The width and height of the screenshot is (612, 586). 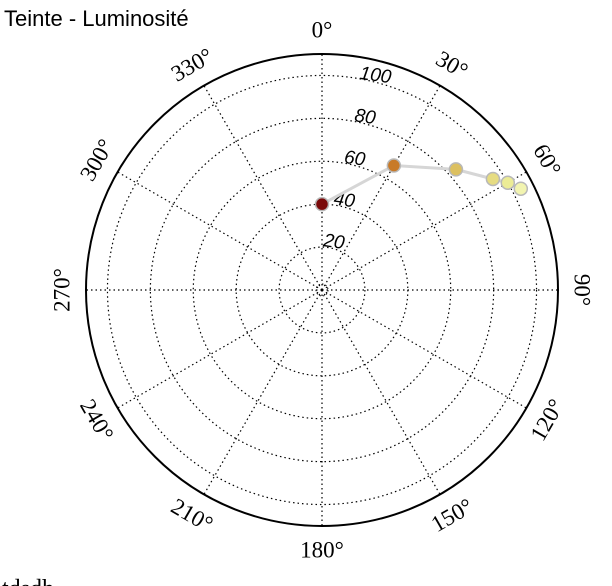 What do you see at coordinates (97, 160) in the screenshot?
I see `angle-tick-label-300: 300°` at bounding box center [97, 160].